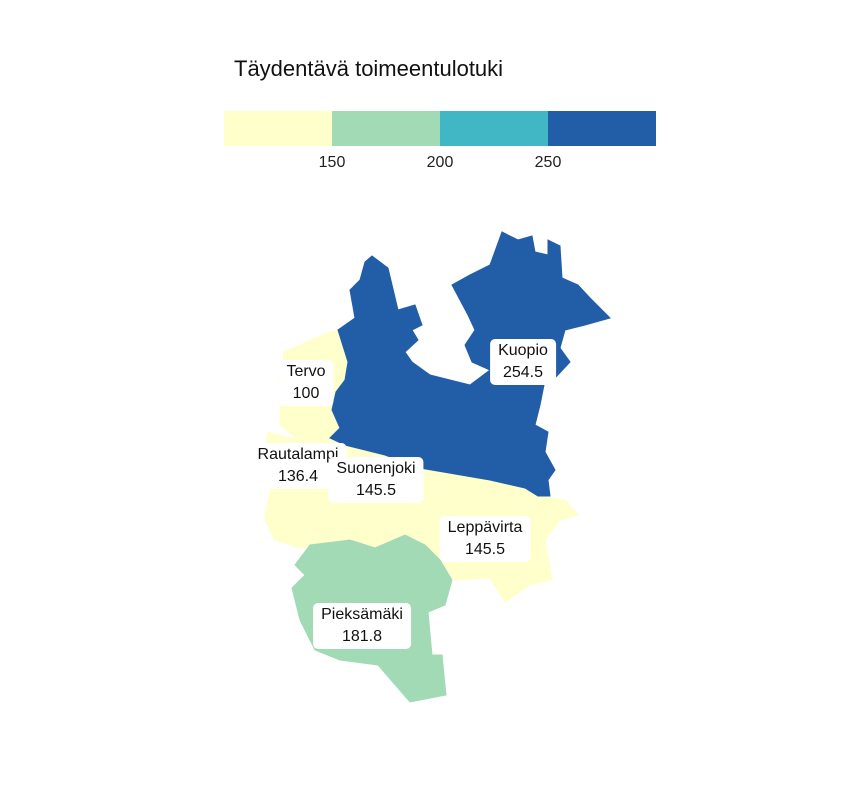 This screenshot has height=792, width=864. What do you see at coordinates (523, 372) in the screenshot?
I see `label-kuopio-value: 254.5` at bounding box center [523, 372].